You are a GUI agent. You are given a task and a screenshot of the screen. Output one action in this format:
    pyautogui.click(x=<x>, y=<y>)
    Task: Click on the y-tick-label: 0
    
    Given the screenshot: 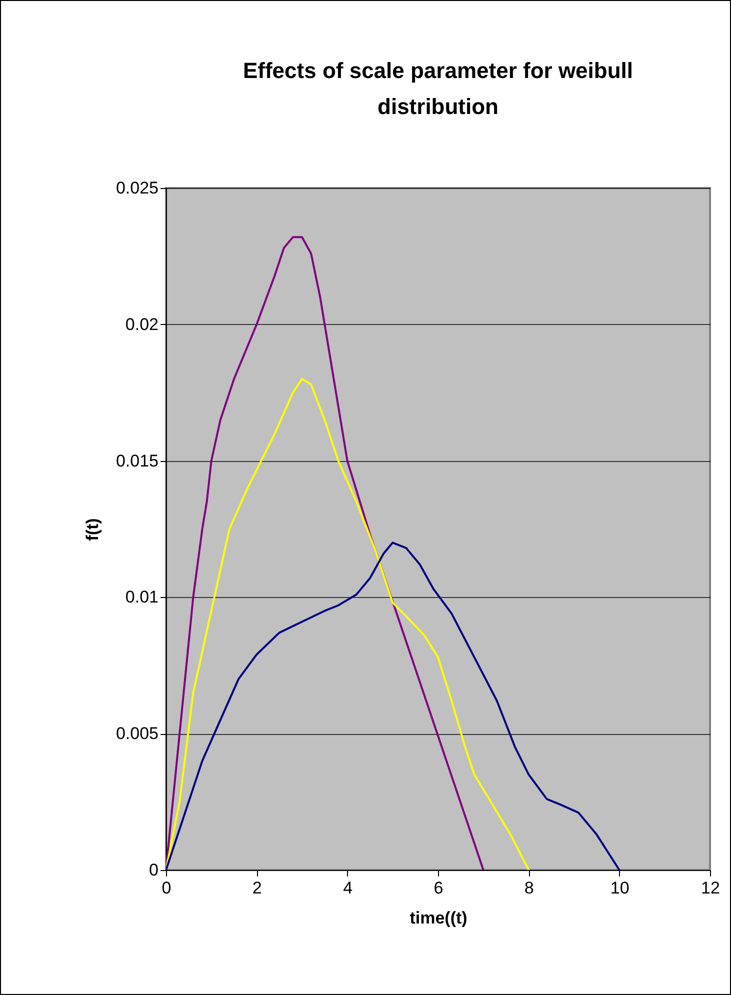 What is the action you would take?
    pyautogui.click(x=153, y=870)
    